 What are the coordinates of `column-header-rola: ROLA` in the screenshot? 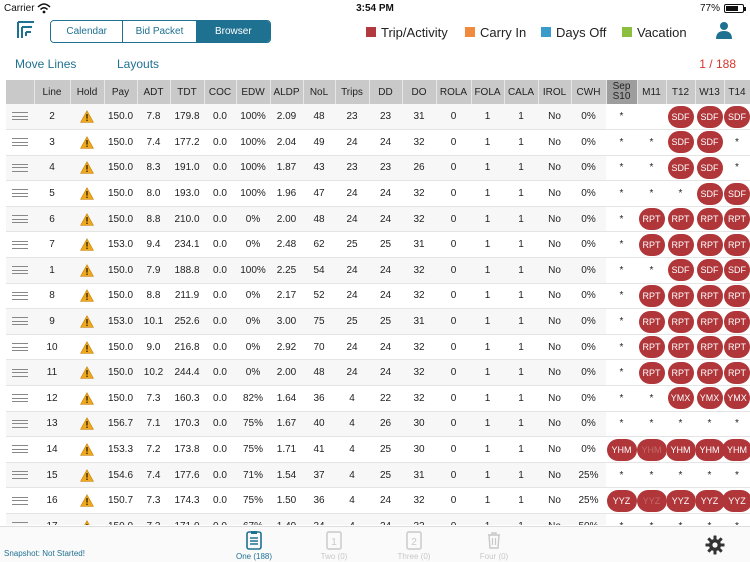 It's located at (454, 92).